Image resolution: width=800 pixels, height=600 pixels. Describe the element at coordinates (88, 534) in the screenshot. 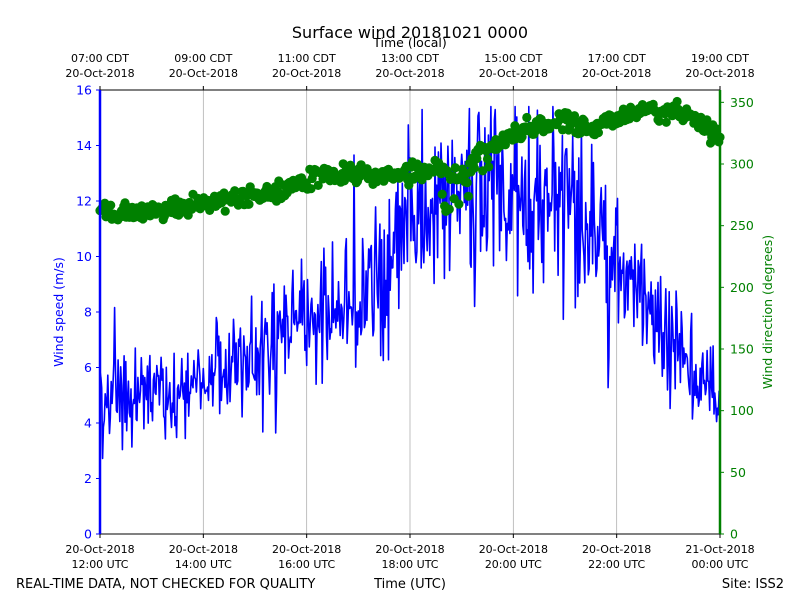

I see `left-tick-label: 0` at that location.